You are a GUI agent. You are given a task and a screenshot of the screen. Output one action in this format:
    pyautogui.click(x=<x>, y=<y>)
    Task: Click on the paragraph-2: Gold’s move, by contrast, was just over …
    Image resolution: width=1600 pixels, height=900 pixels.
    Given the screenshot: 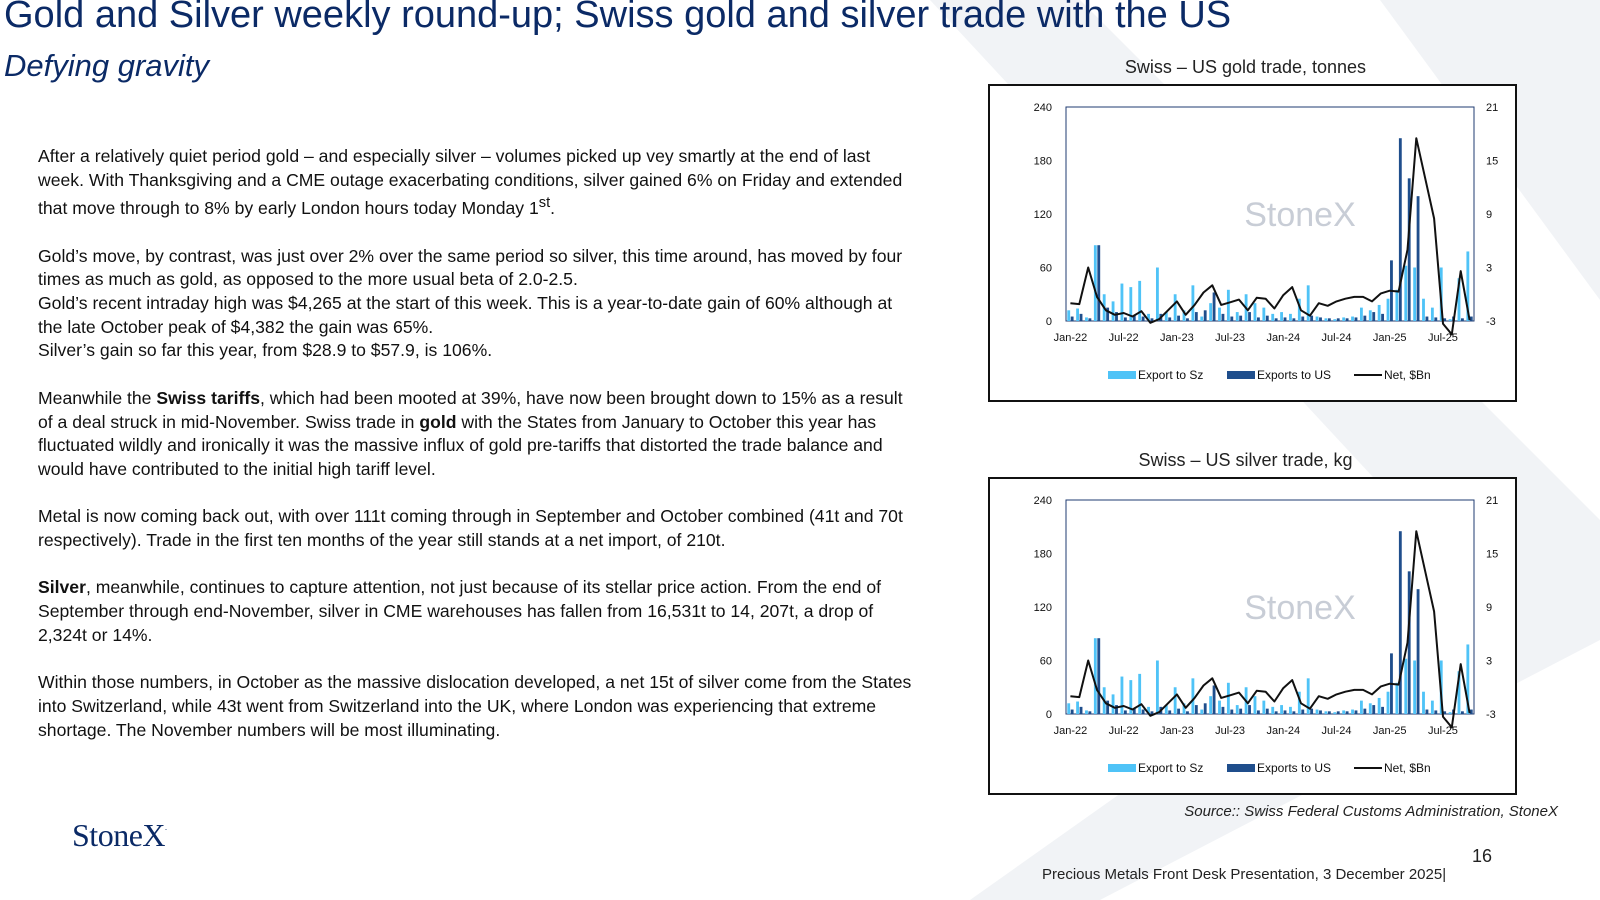 What is the action you would take?
    pyautogui.click(x=470, y=303)
    